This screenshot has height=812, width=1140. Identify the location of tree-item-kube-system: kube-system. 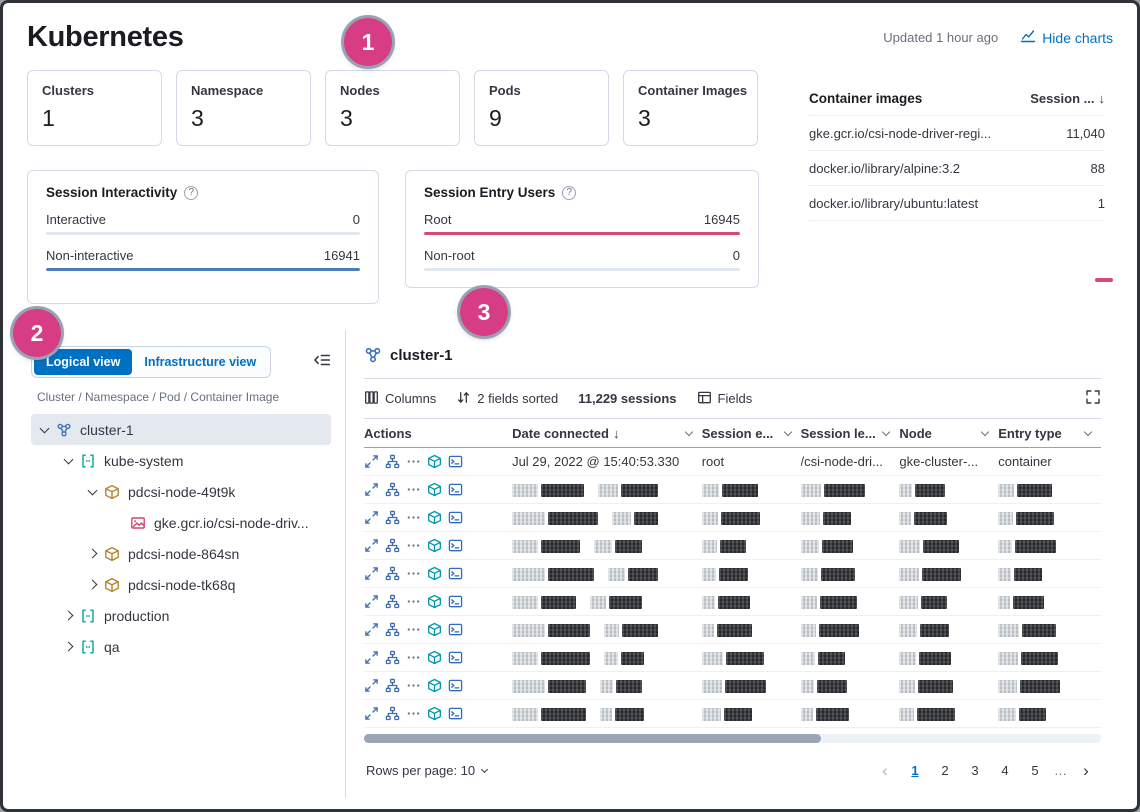
(181, 460).